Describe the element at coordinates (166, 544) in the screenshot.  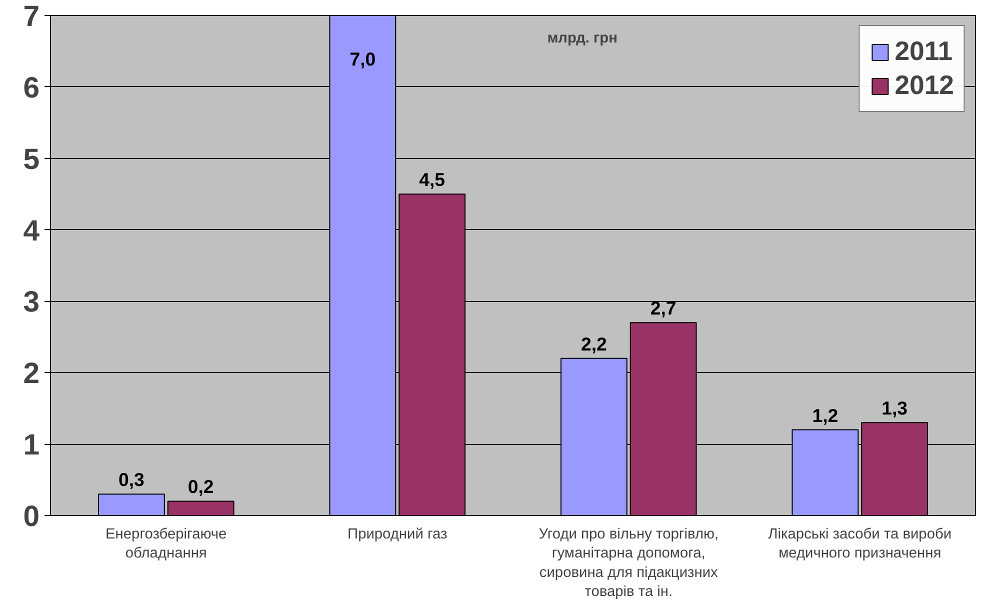
I see `x-tick-label: Енергозберігаюче обладнання` at that location.